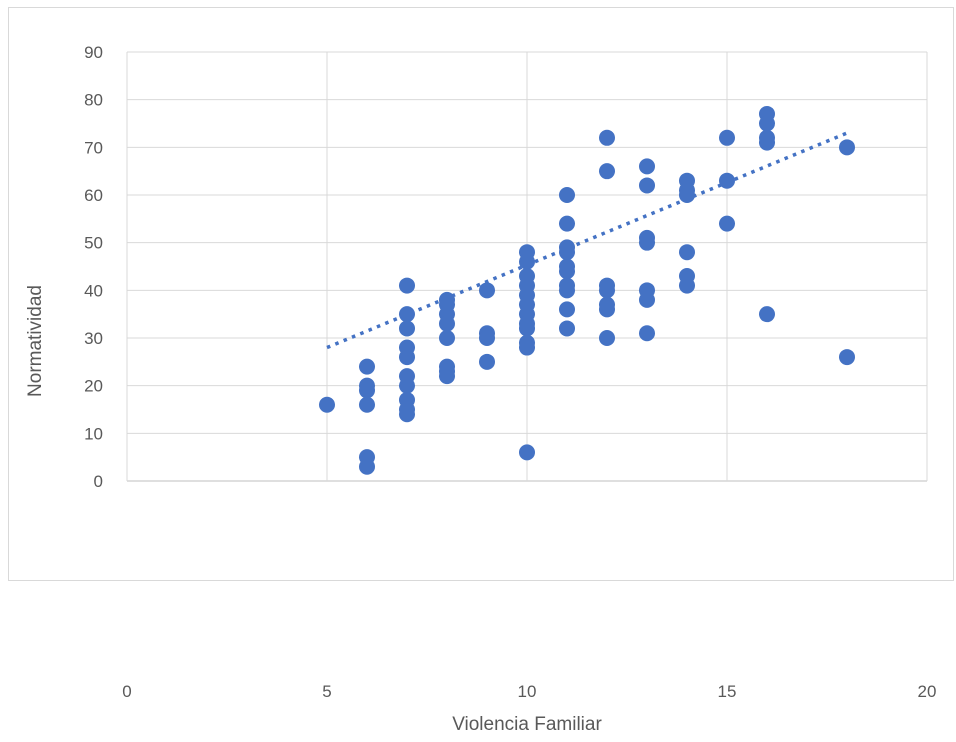  Describe the element at coordinates (93, 147) in the screenshot. I see `y-tick-label: 70` at that location.